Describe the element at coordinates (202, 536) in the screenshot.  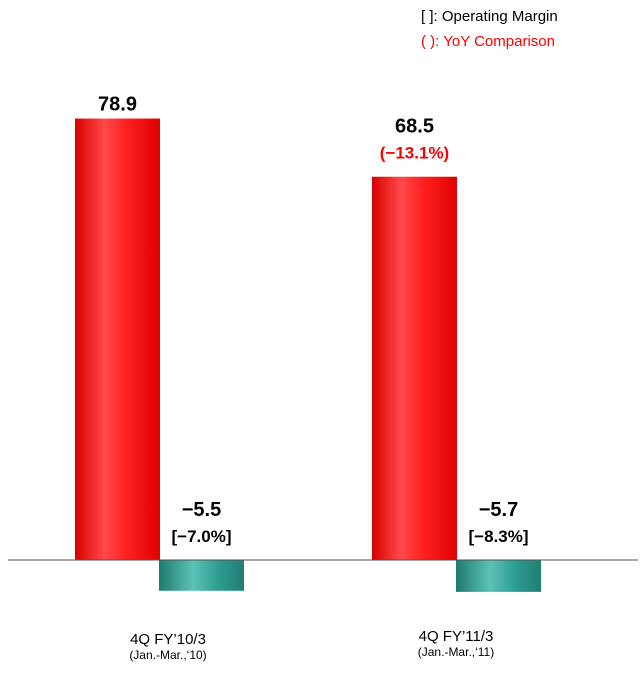
I see `margin-label: [−7.0%]` at that location.